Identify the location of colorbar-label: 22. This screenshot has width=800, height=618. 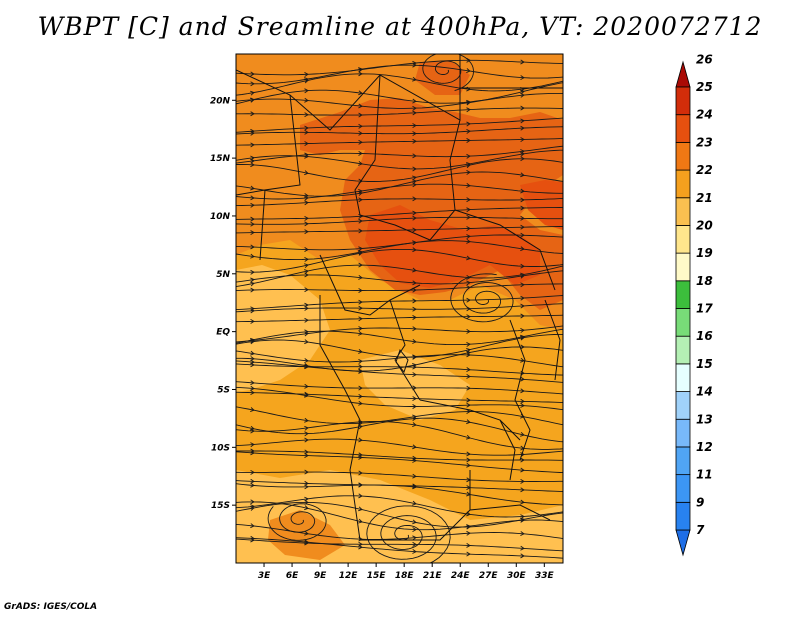
(704, 170).